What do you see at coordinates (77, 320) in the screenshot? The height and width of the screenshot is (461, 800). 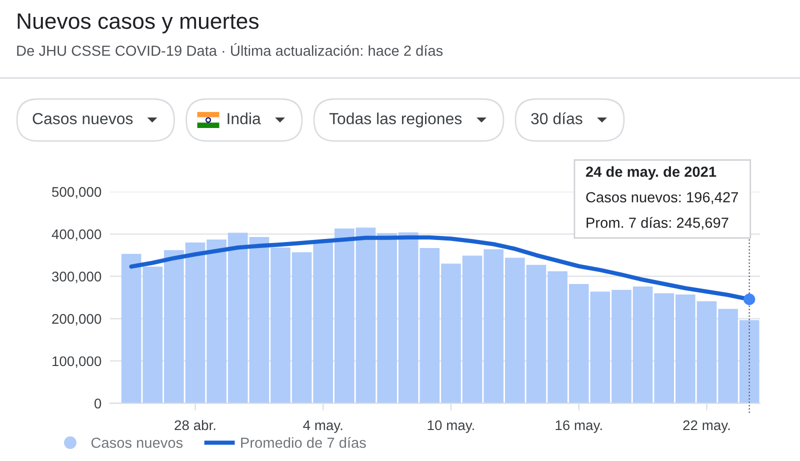 I see `y-tick-label: 200,000` at bounding box center [77, 320].